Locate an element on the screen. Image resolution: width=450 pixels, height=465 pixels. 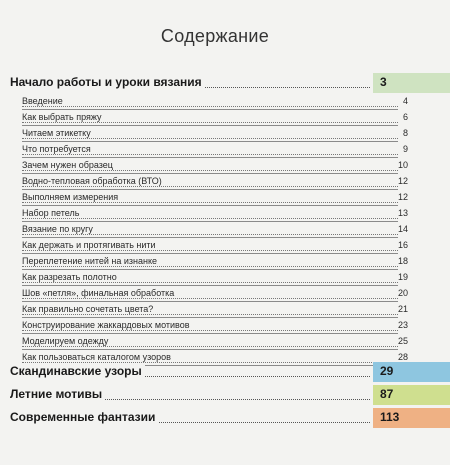
section-page-number: 3 is located at coordinates (383, 82).